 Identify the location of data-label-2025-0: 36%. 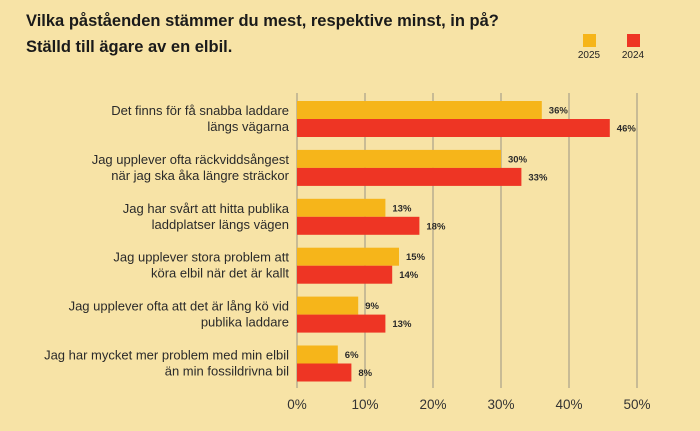
(559, 111).